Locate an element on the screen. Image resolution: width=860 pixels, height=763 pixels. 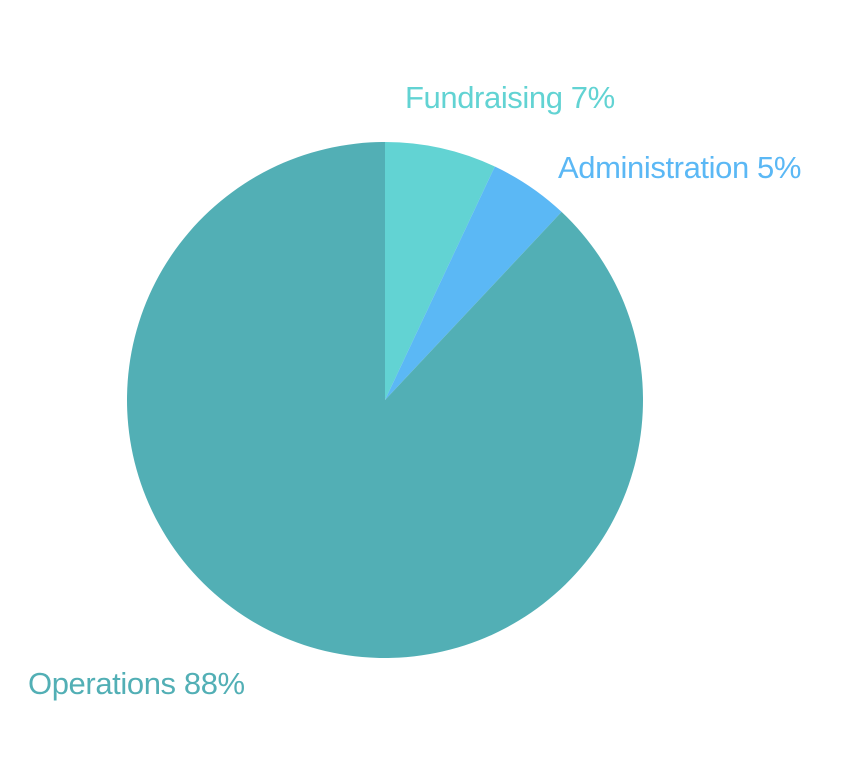
pie-slice-administration is located at coordinates (473, 283).